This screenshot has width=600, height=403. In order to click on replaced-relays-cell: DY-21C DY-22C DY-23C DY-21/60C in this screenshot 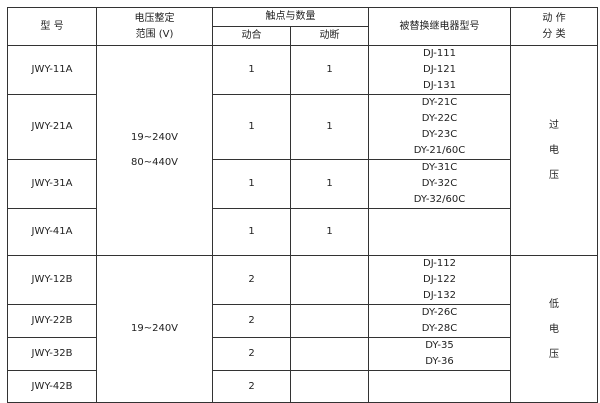, I will do `click(439, 127)`.